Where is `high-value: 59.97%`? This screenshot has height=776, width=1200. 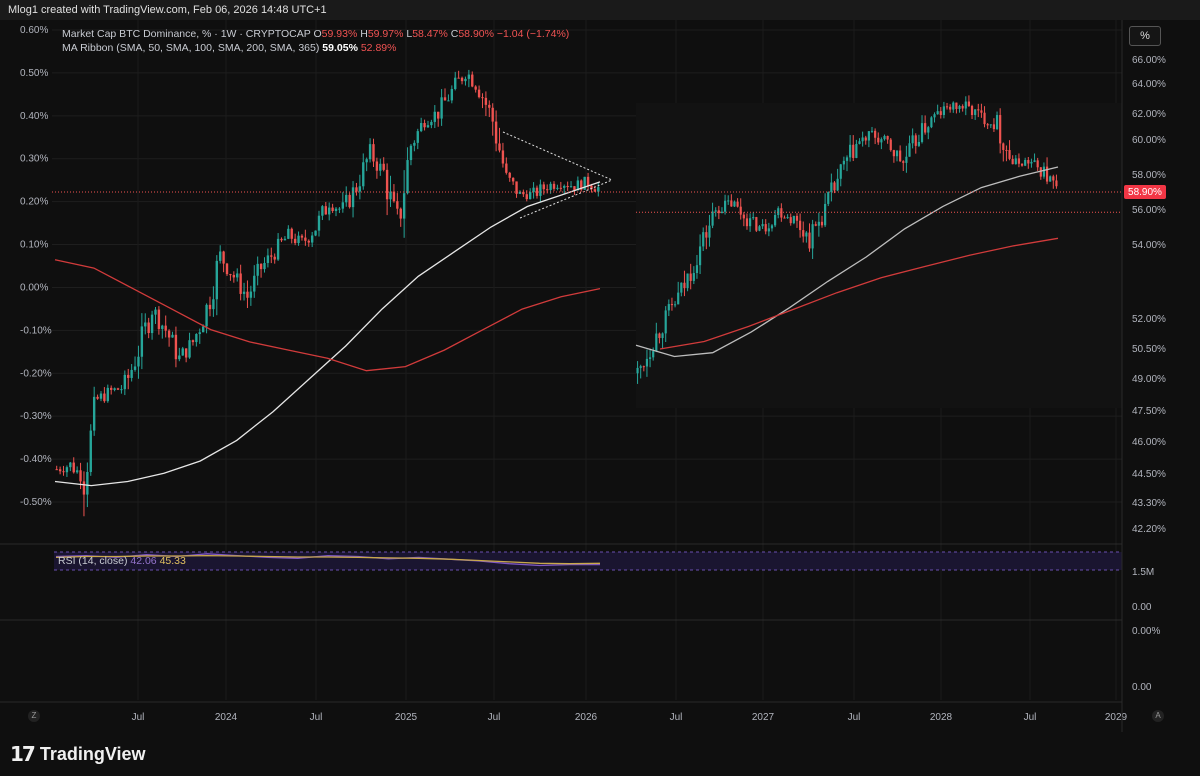 high-value: 59.97% is located at coordinates (385, 34).